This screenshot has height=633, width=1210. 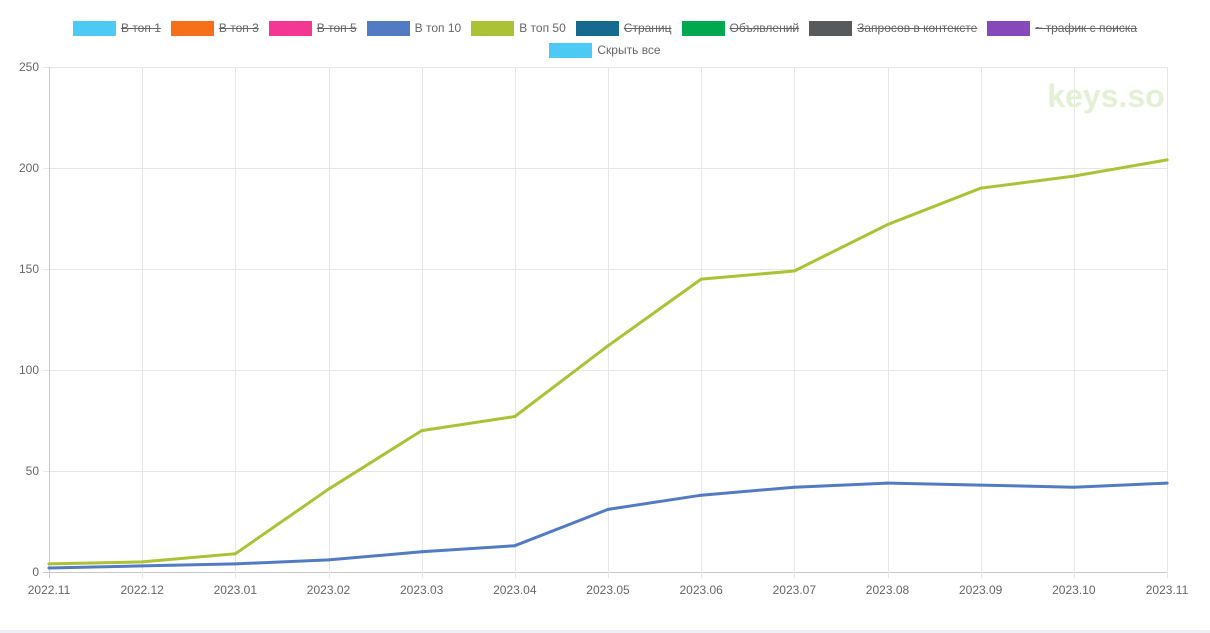 I want to click on legend-label: В топ 3, so click(x=238, y=27).